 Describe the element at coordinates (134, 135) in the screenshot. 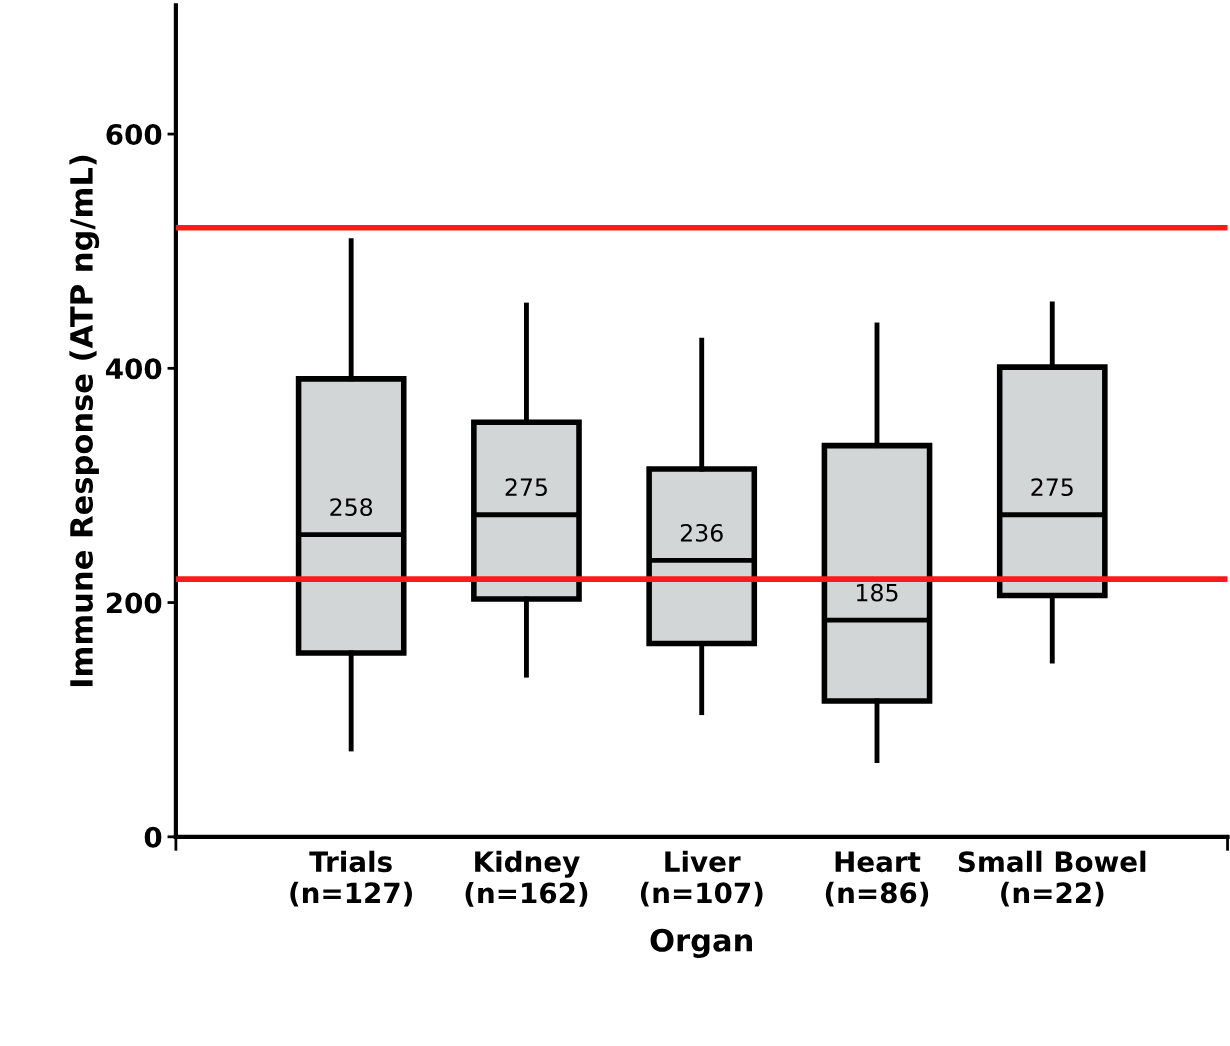

I see `y-tick-label: 600` at that location.